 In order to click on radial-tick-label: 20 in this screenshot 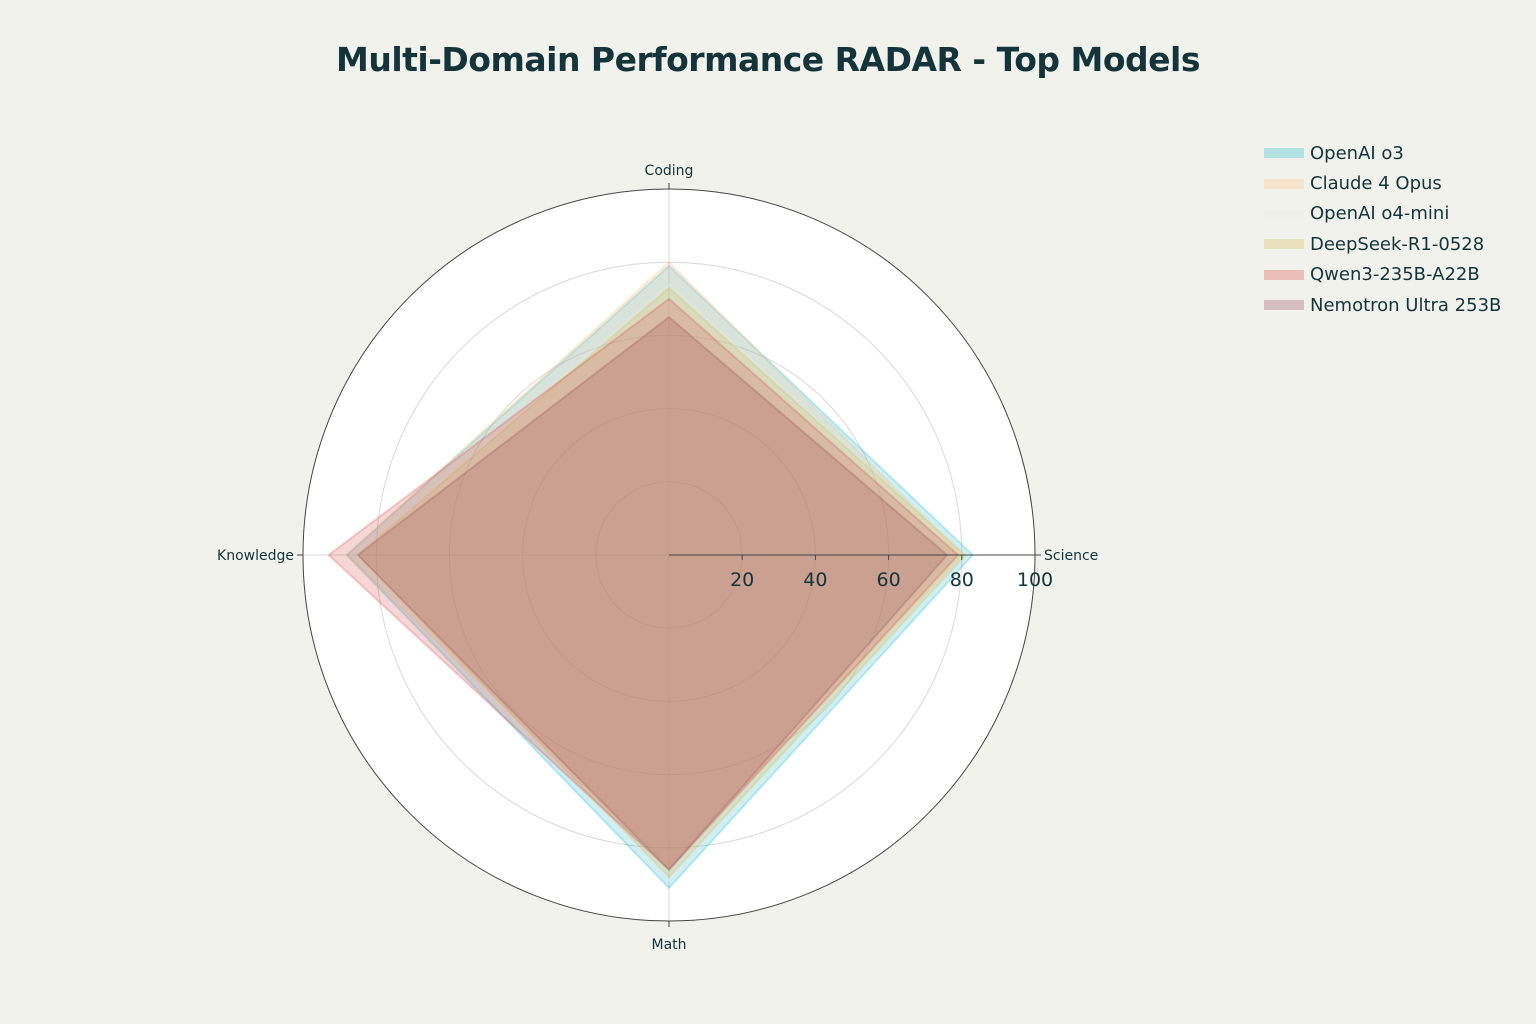, I will do `click(742, 580)`.